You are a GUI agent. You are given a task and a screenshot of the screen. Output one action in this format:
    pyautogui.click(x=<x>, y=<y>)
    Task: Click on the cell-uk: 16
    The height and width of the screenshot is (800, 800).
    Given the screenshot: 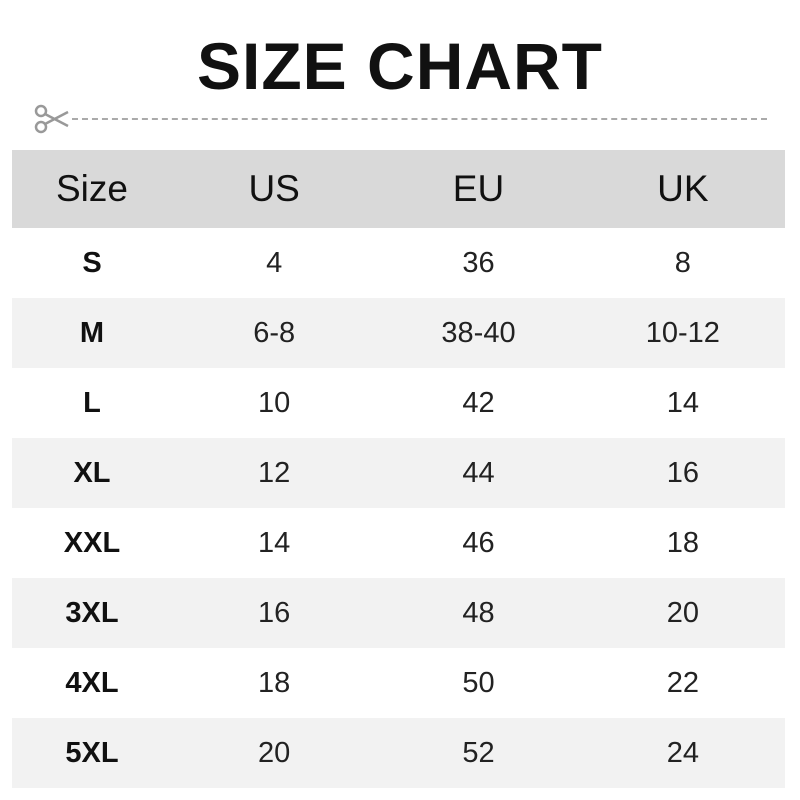 What is the action you would take?
    pyautogui.click(x=682, y=473)
    